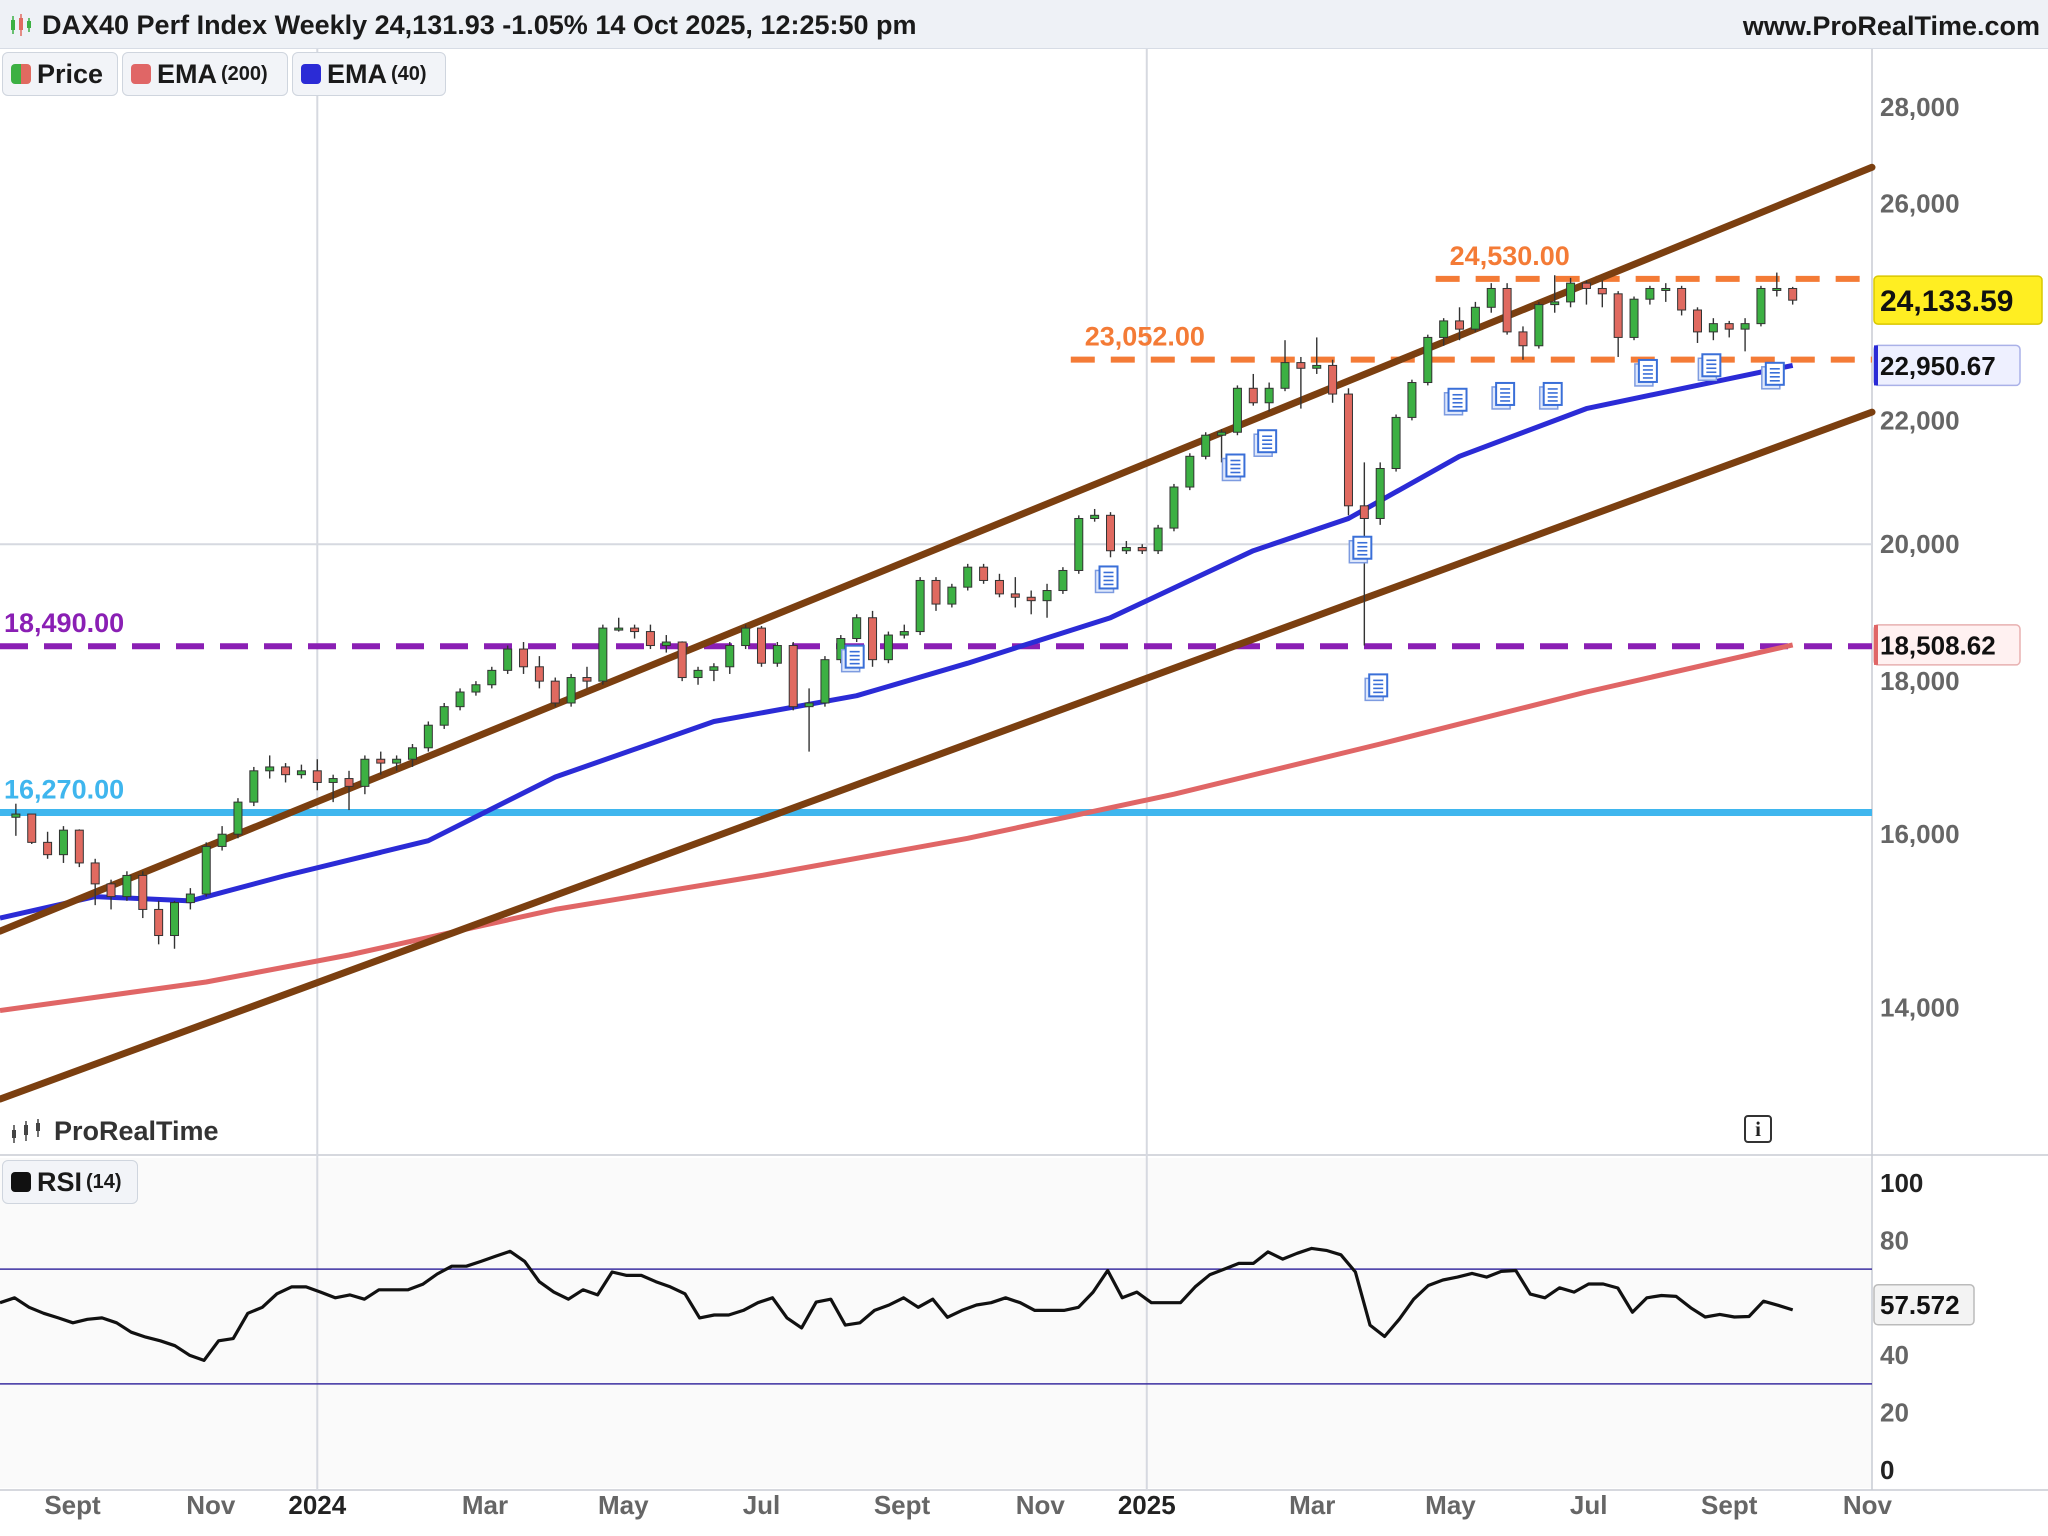  Describe the element at coordinates (1938, 645) in the screenshot. I see `price-tag-text: 18,508.62` at that location.